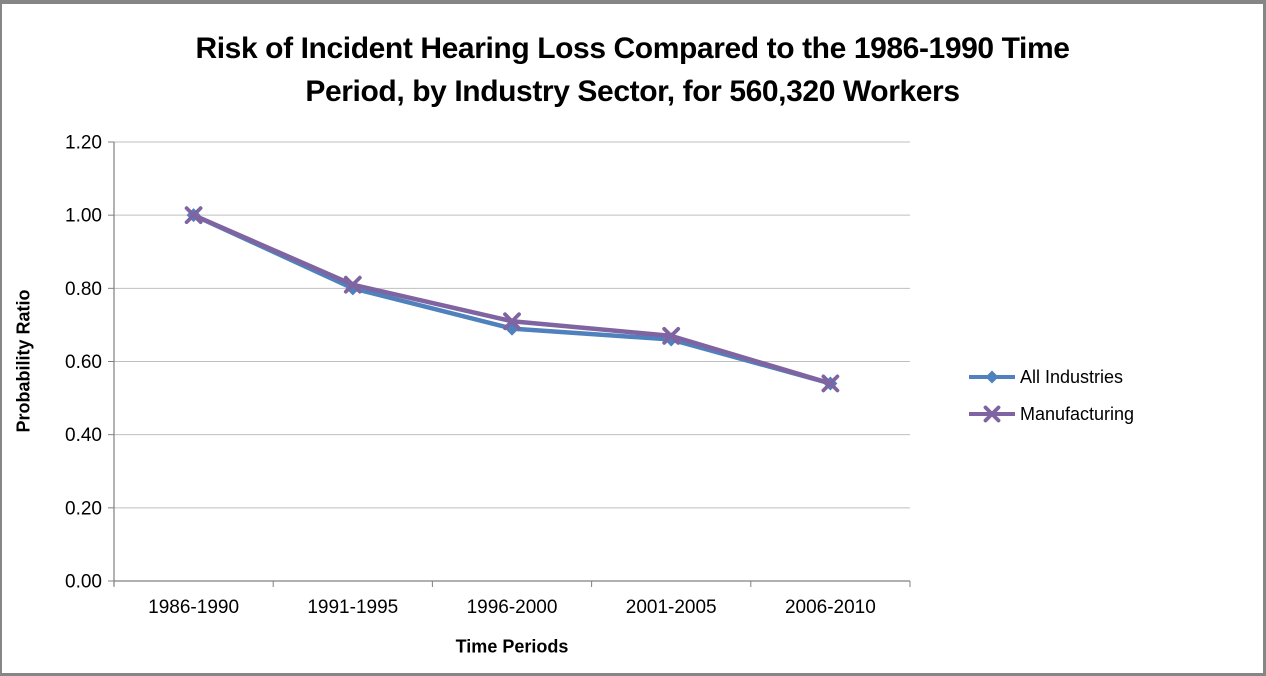  I want to click on x-axis-title: Time Periods, so click(512, 646).